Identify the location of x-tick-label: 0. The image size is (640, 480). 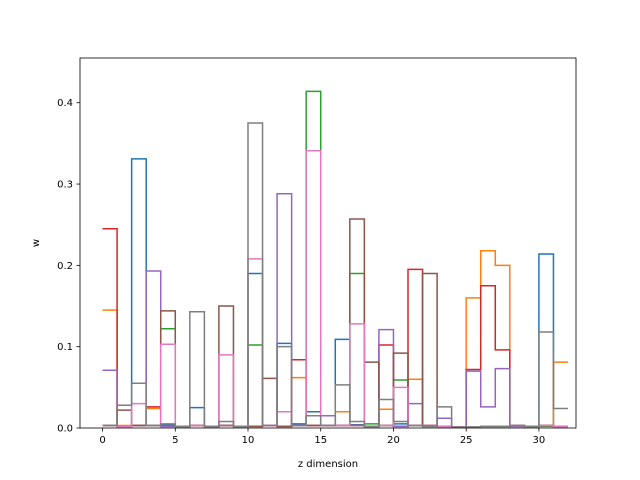
(102, 440).